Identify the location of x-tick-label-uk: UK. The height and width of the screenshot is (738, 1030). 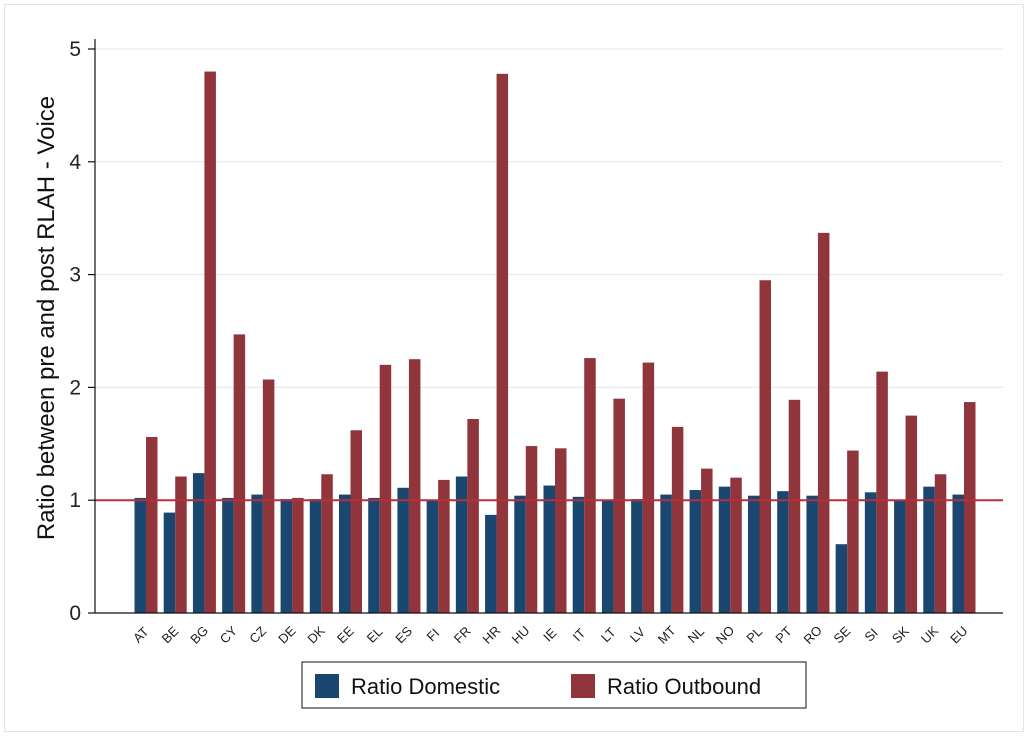
(930, 635).